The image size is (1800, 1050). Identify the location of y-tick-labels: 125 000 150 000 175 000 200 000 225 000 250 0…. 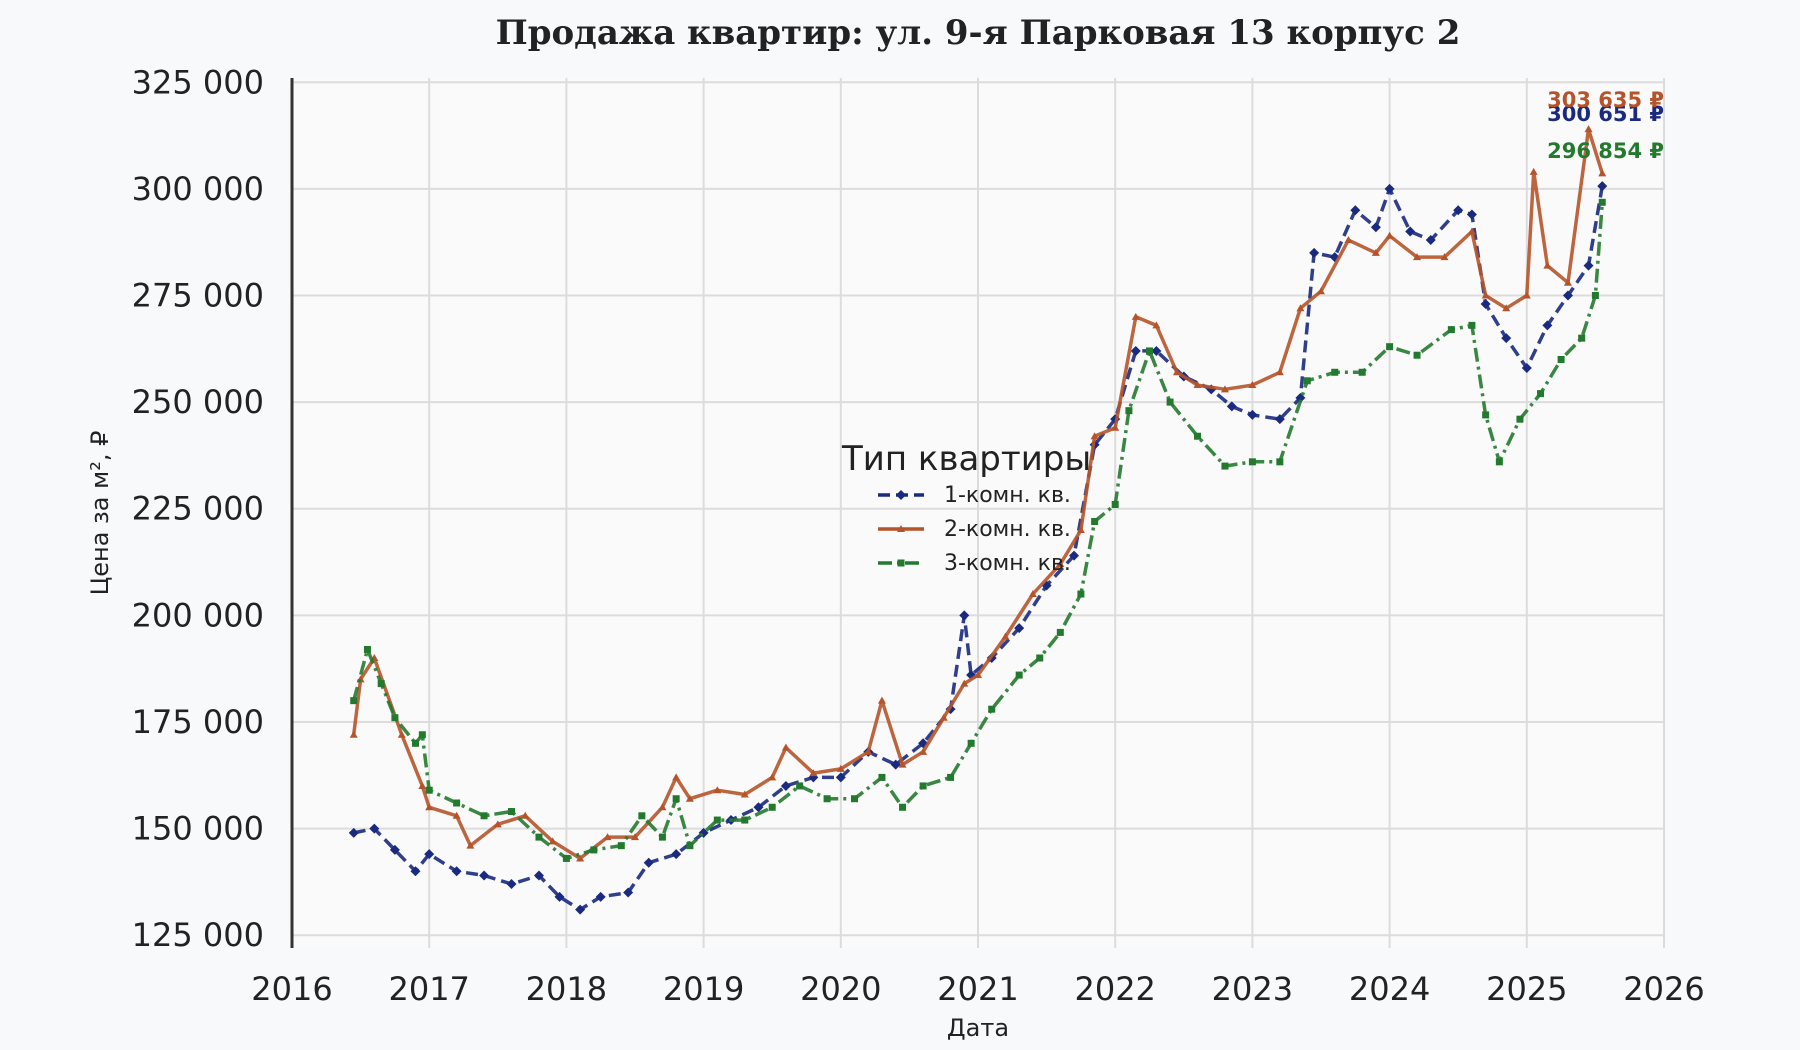
(198, 508).